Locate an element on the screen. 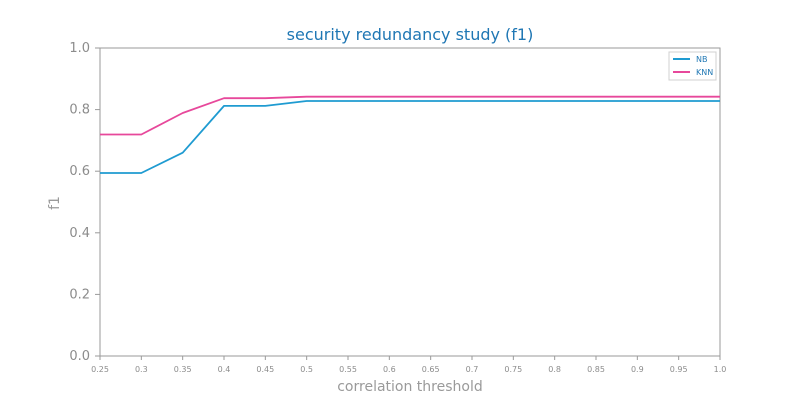  x-tick-label: 0.6 is located at coordinates (389, 369).